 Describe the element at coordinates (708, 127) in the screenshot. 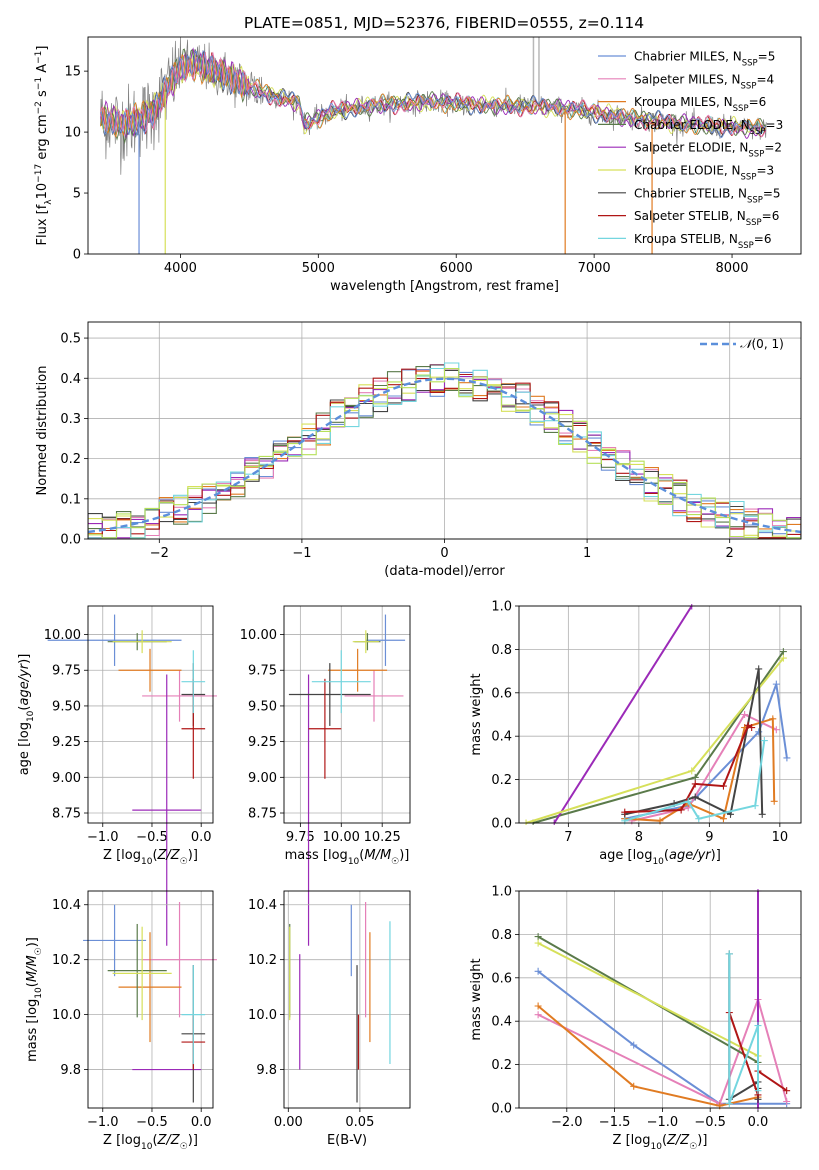

I see `legend-label: Chabrier ELODIE, NSSP=3` at that location.